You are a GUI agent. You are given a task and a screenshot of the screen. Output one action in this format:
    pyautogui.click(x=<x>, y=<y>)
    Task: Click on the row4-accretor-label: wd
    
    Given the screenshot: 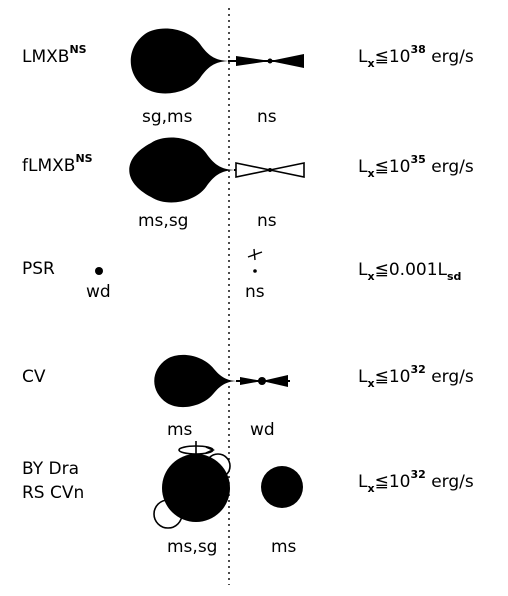 What is the action you would take?
    pyautogui.click(x=262, y=430)
    